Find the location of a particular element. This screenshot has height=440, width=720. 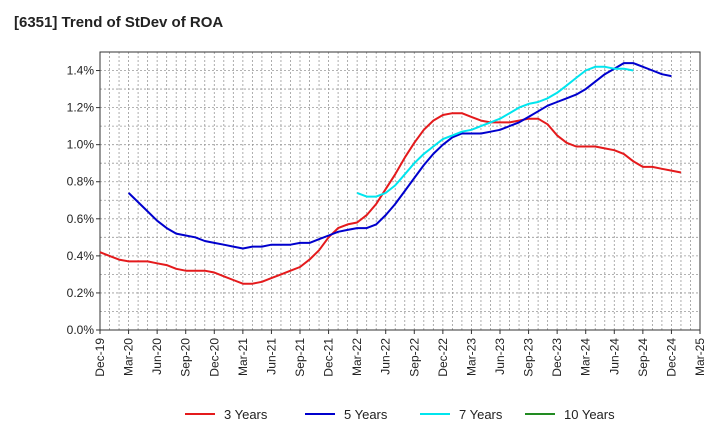

x-tick-label: Jun-24 is located at coordinates (614, 356).